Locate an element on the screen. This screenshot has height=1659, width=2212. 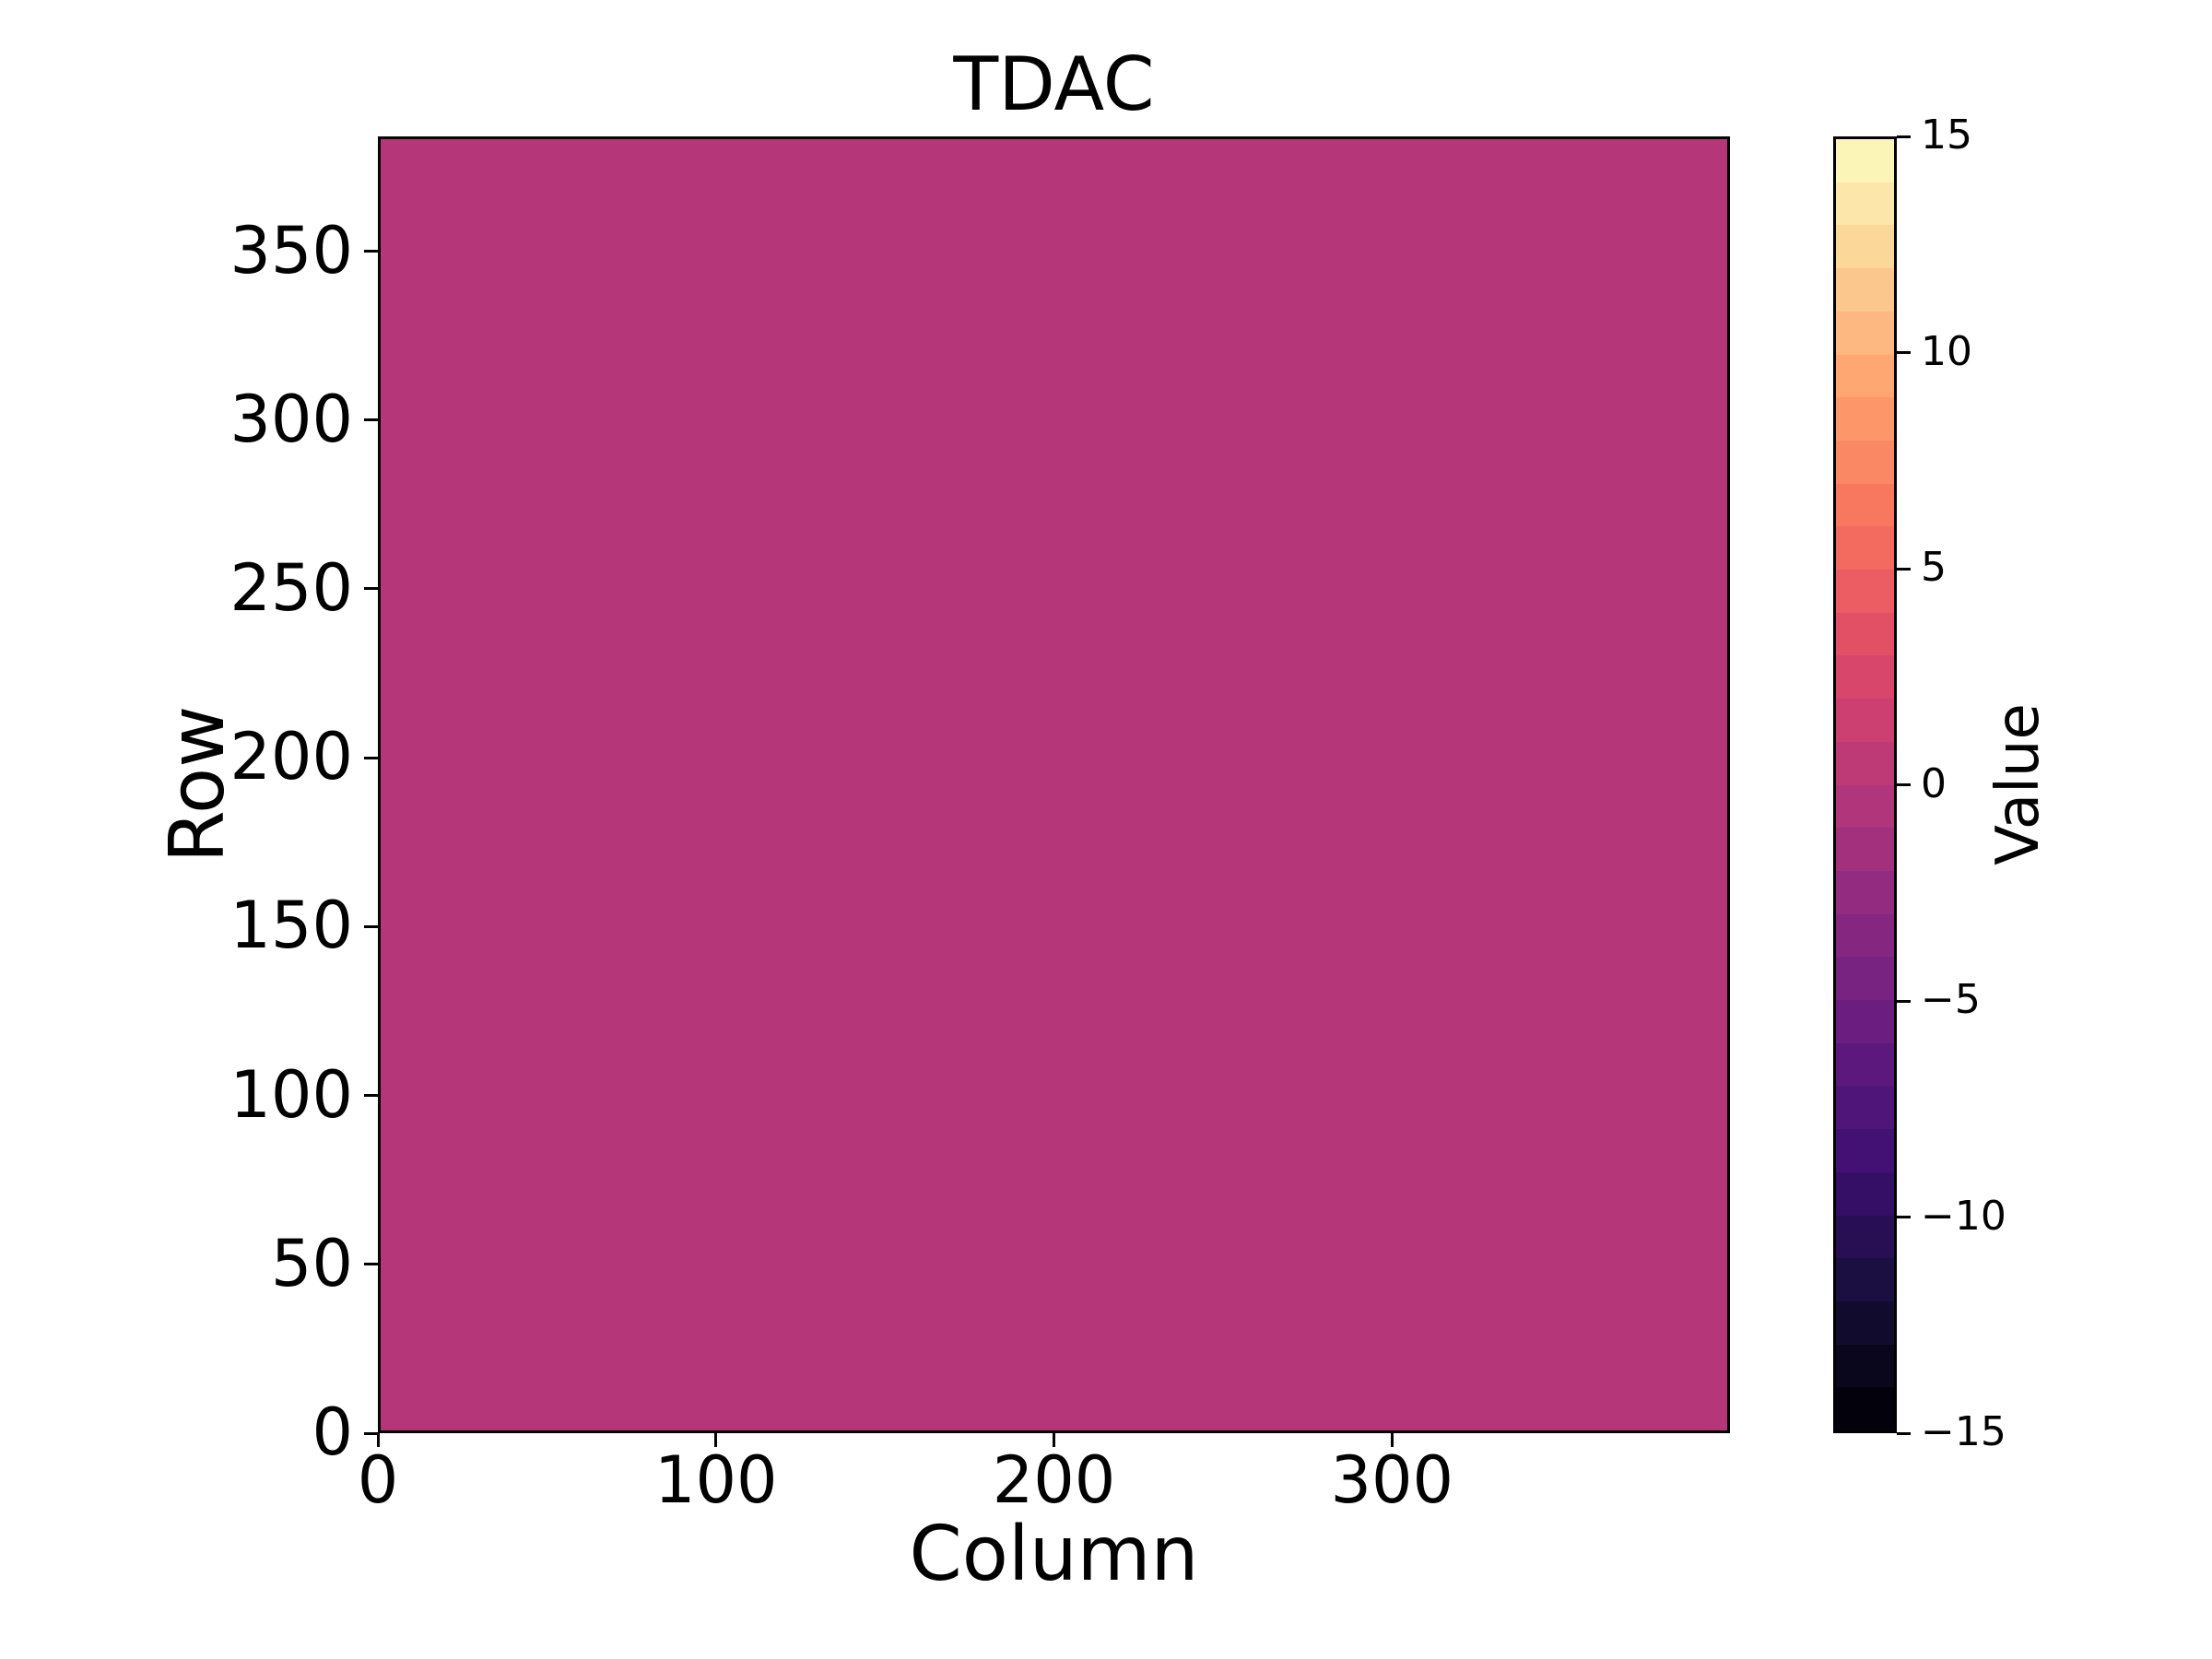
x-tick-label: 200 is located at coordinates (1054, 1480).